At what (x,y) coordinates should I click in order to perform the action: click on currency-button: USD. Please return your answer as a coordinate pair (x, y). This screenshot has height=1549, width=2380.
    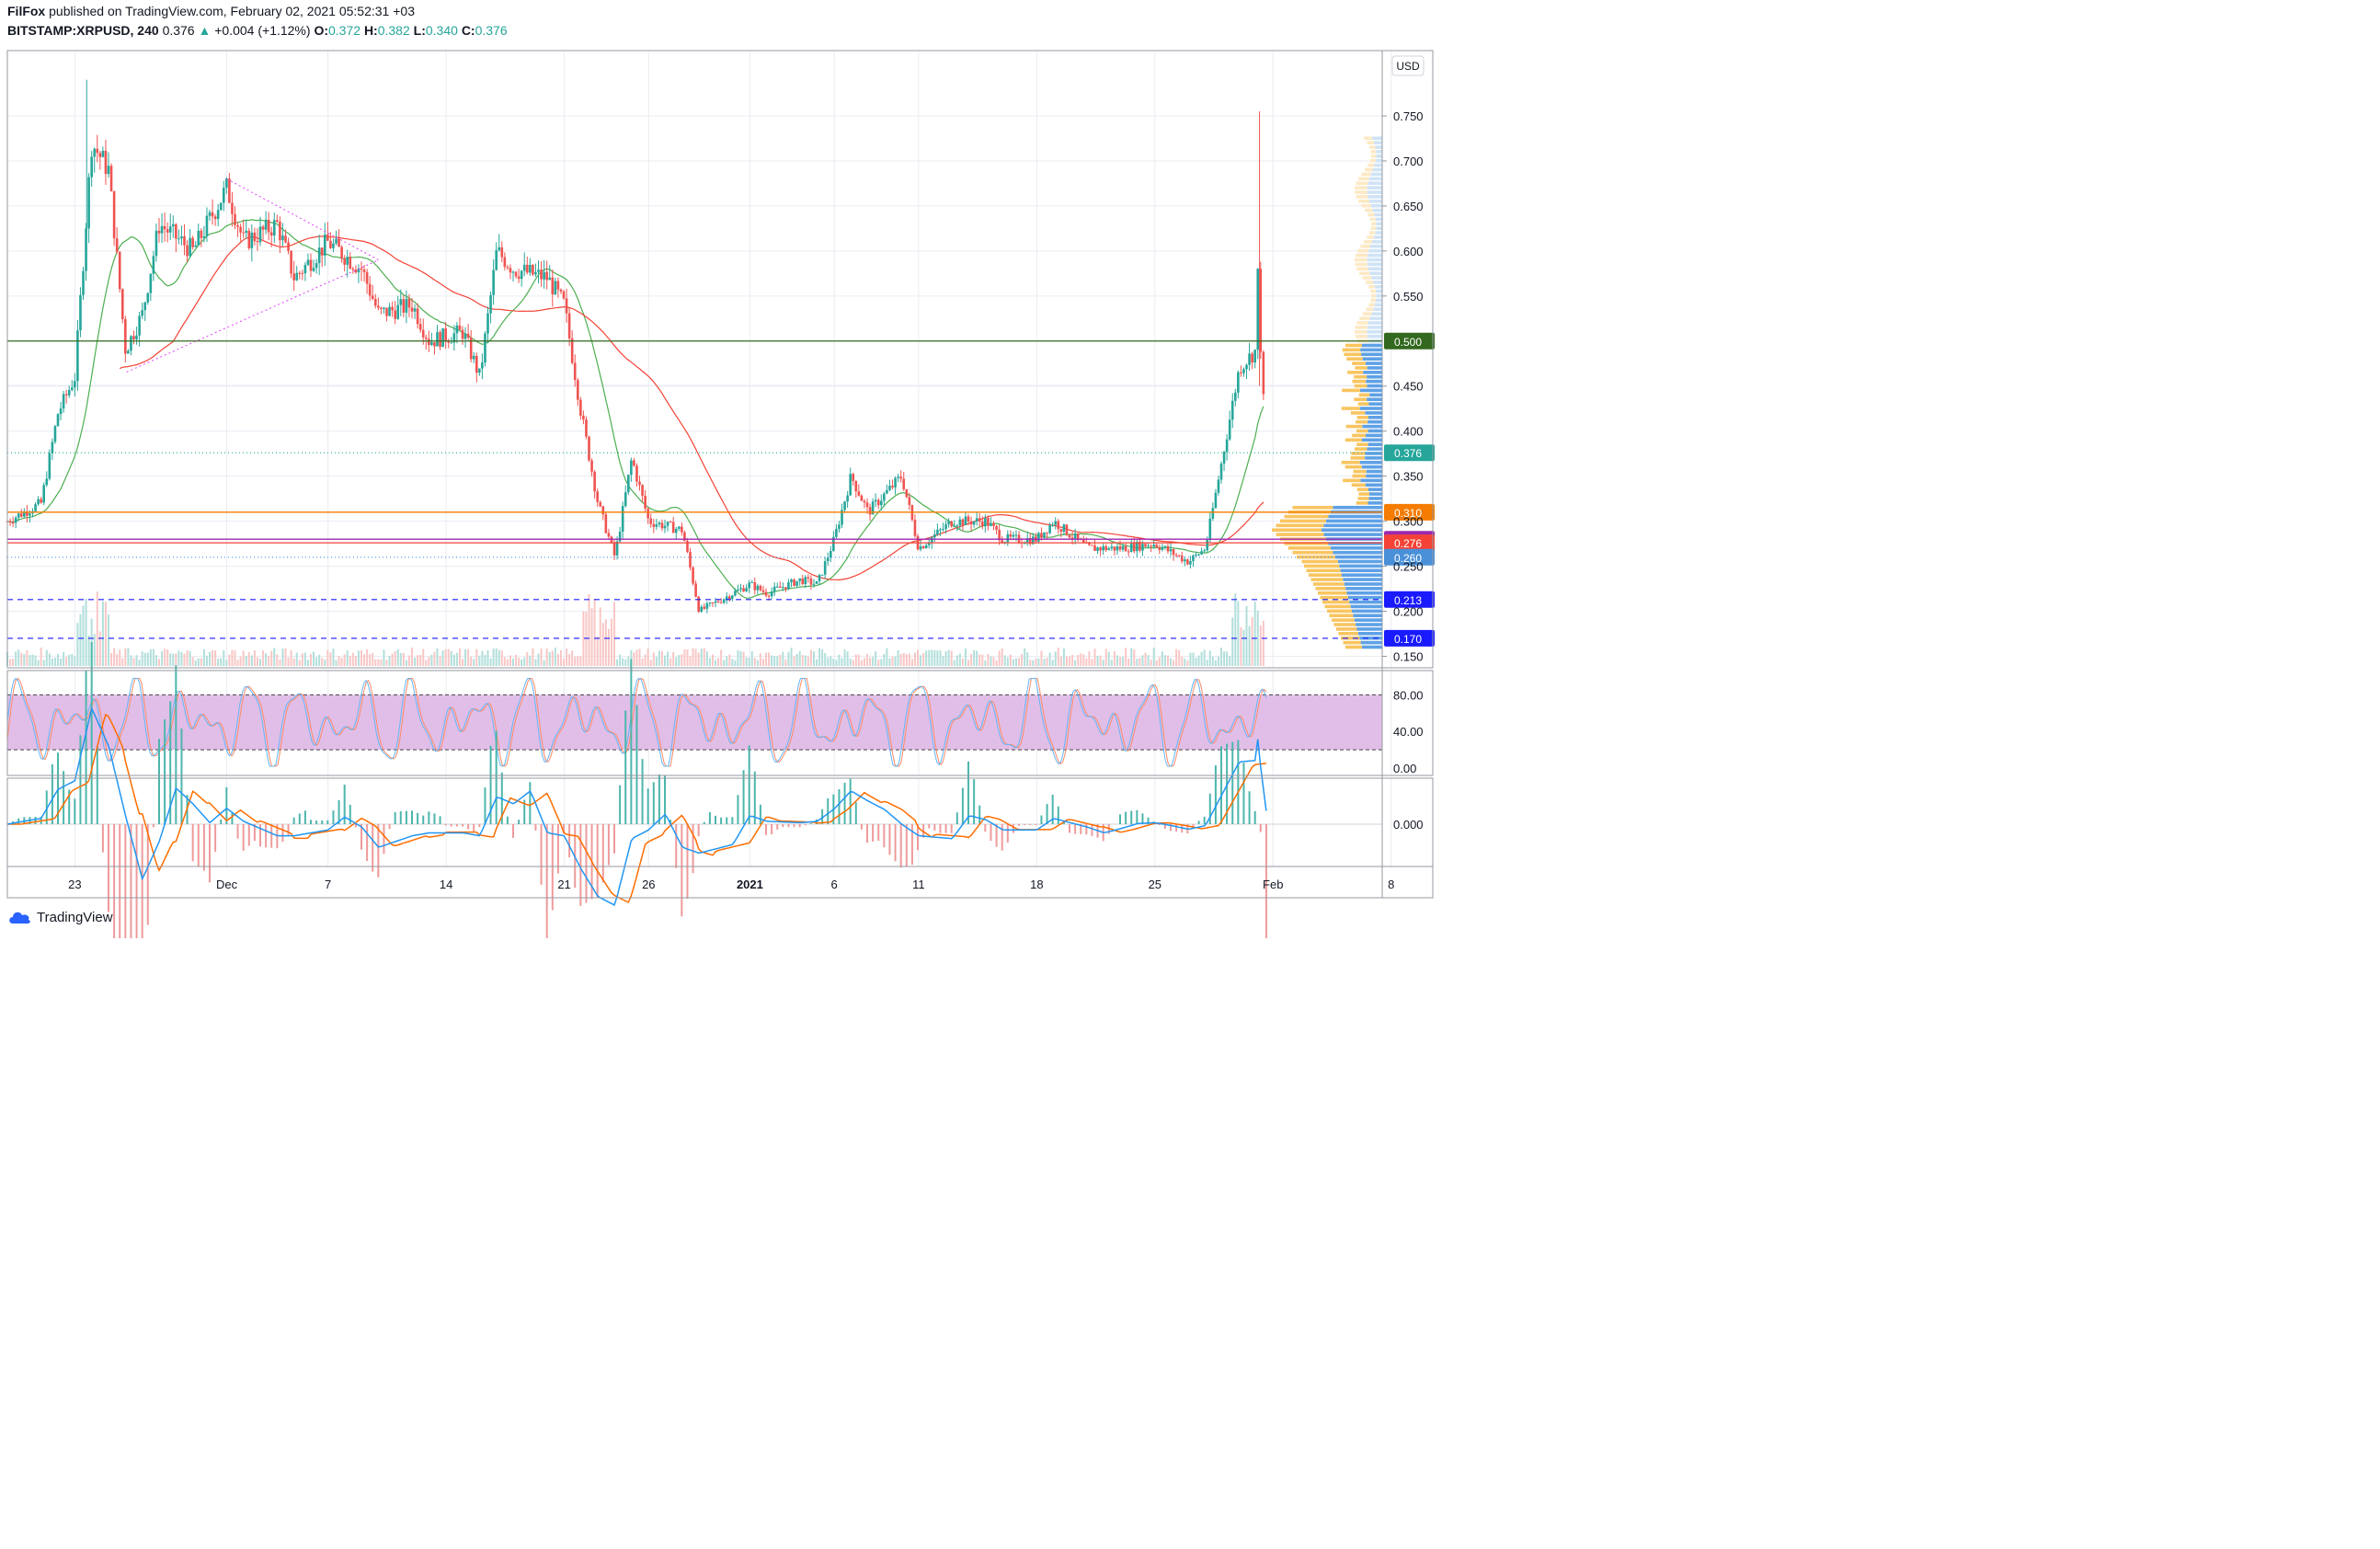
    Looking at the image, I should click on (1408, 65).